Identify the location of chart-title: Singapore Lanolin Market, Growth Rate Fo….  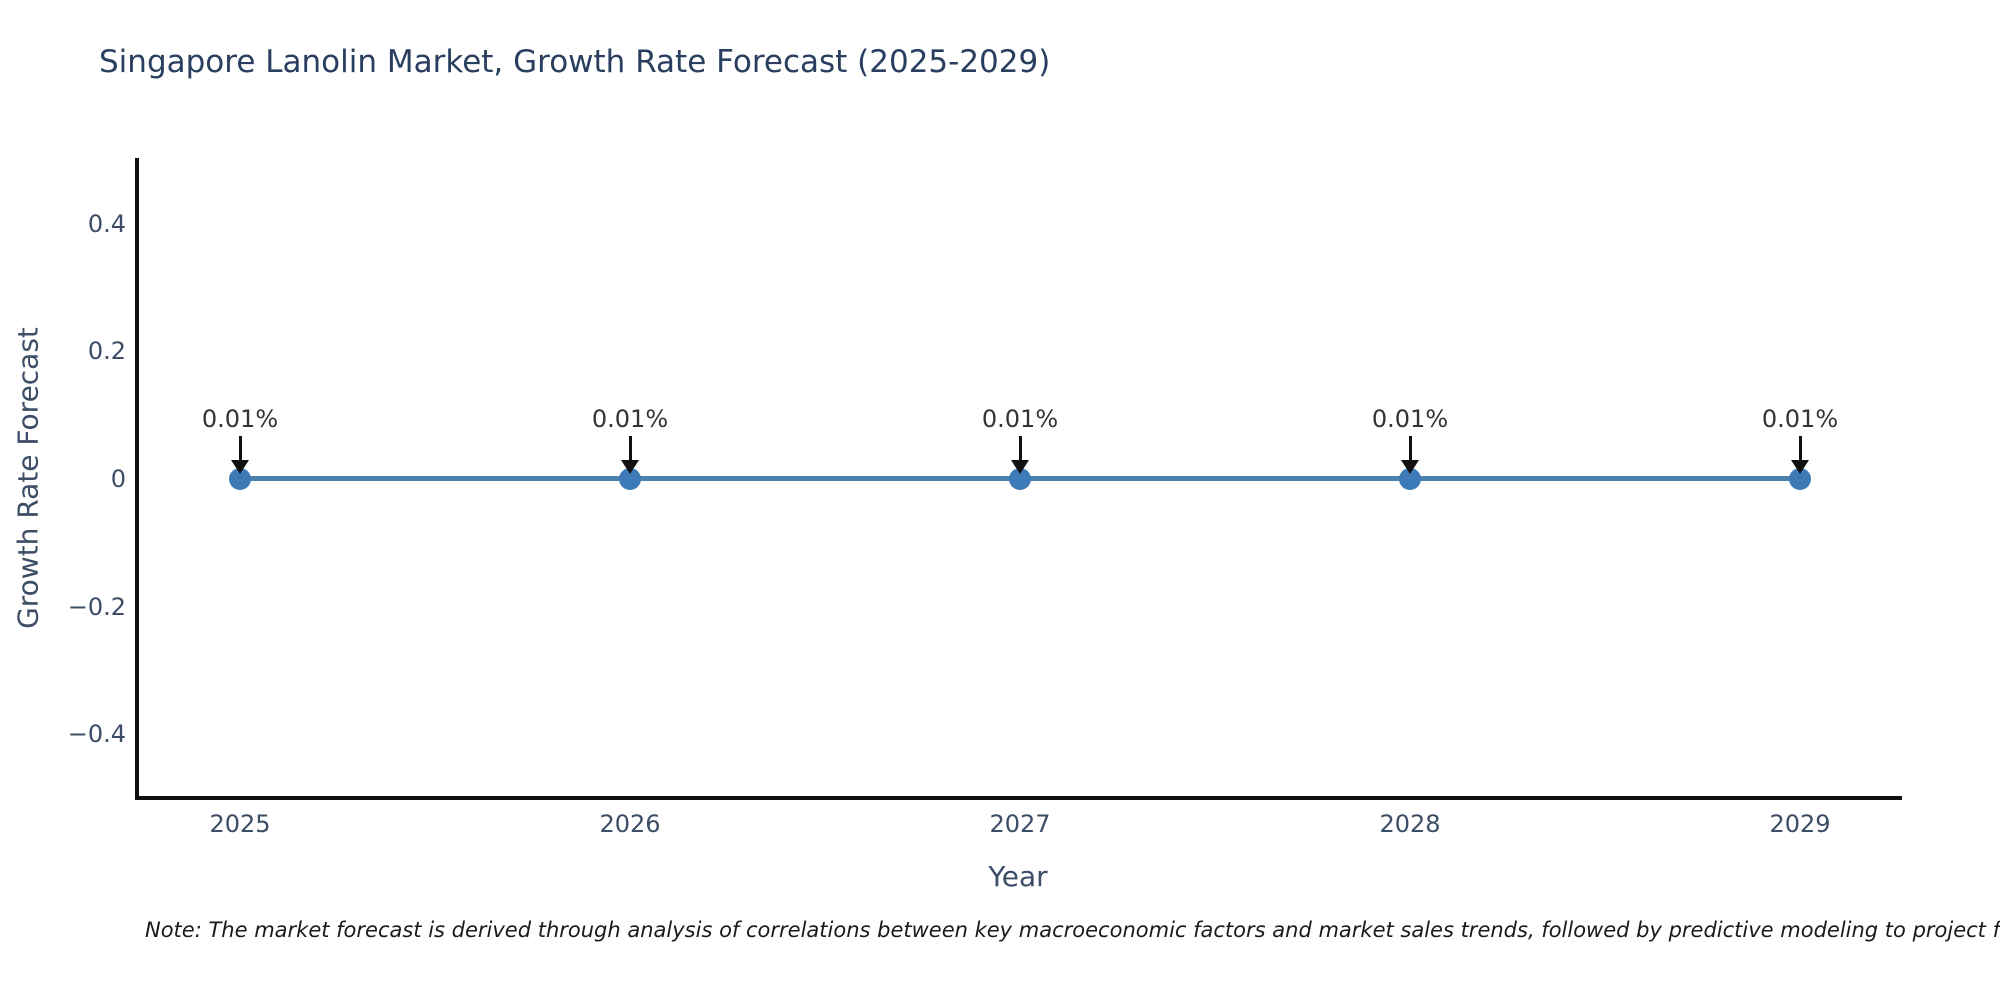
(575, 62).